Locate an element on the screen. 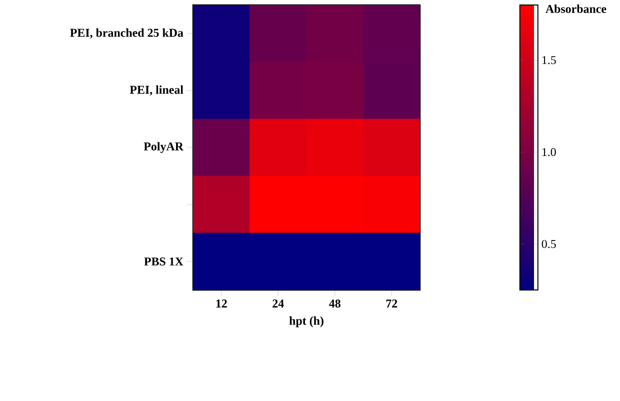 This screenshot has width=620, height=401. color-bar-title: Absorbance is located at coordinates (576, 8).